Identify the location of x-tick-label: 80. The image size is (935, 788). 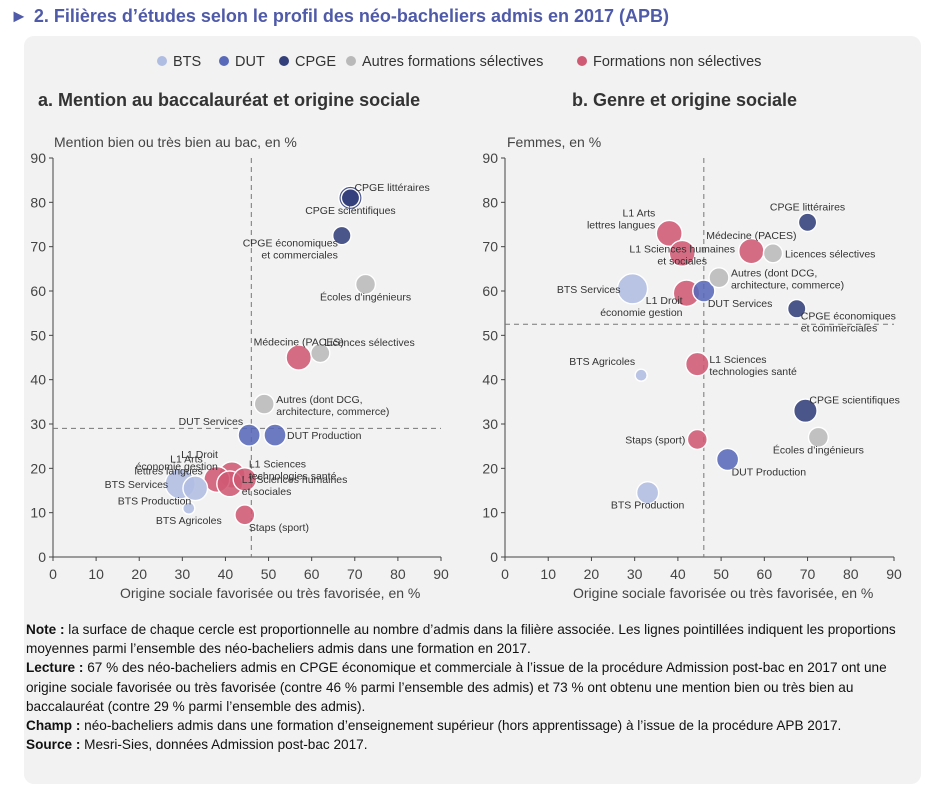
(398, 574).